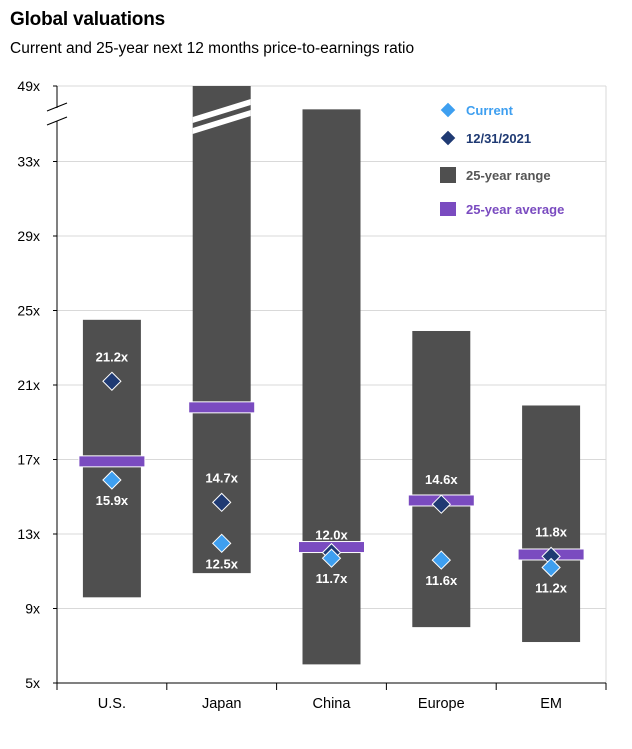 The width and height of the screenshot is (632, 749). I want to click on legend-current-marker, so click(448, 110).